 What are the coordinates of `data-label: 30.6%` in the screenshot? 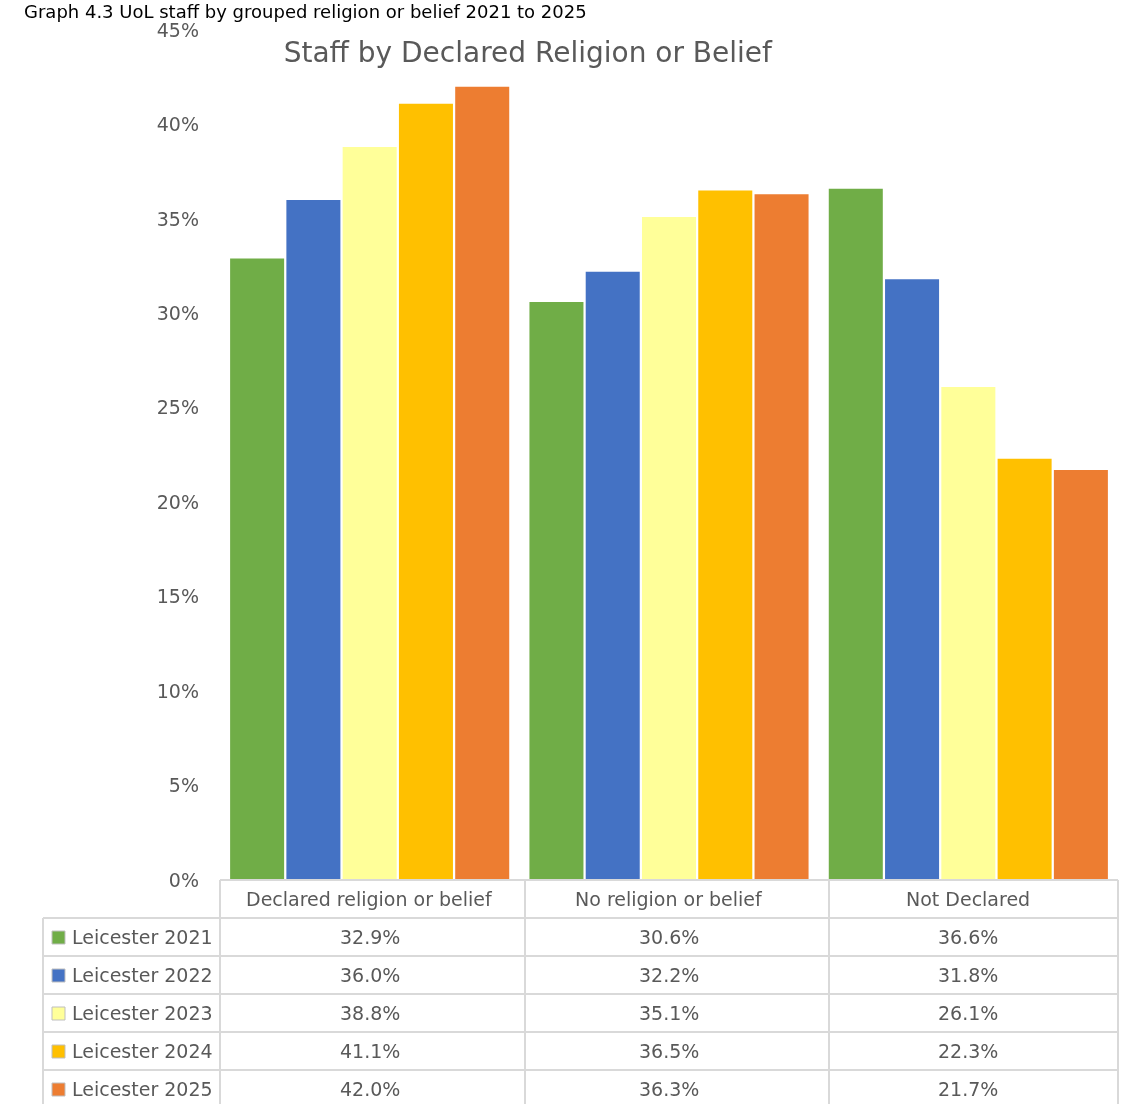 It's located at (669, 937).